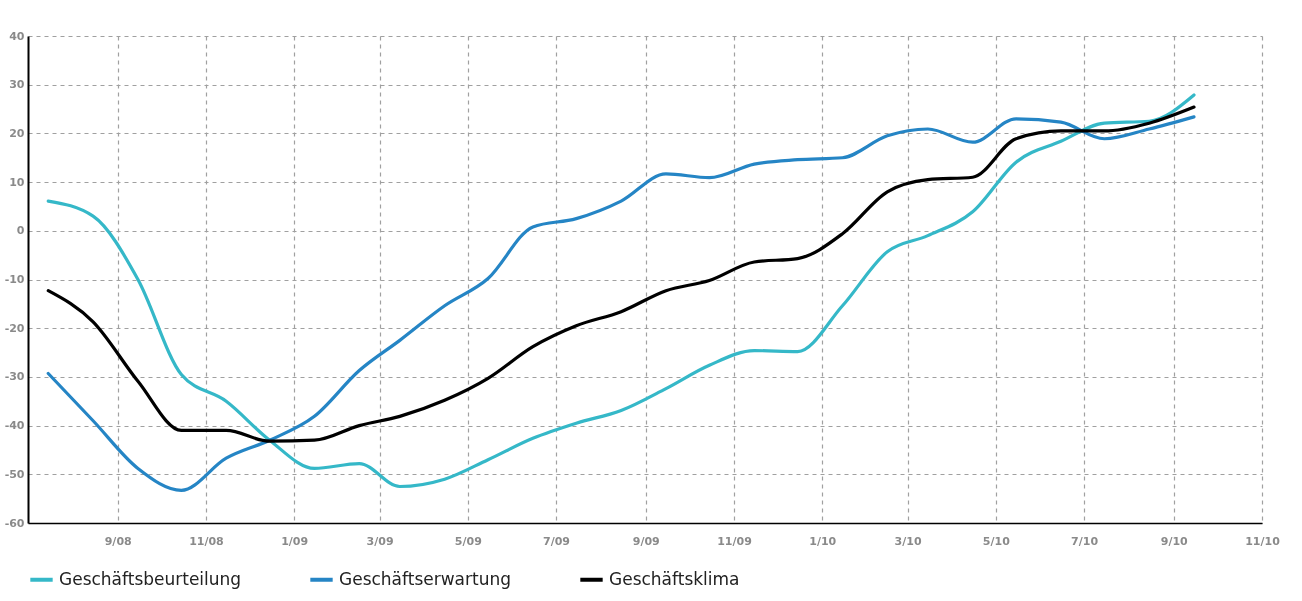 This screenshot has height=601, width=1302. What do you see at coordinates (14, 523) in the screenshot?
I see `y-tick-label: -60` at bounding box center [14, 523].